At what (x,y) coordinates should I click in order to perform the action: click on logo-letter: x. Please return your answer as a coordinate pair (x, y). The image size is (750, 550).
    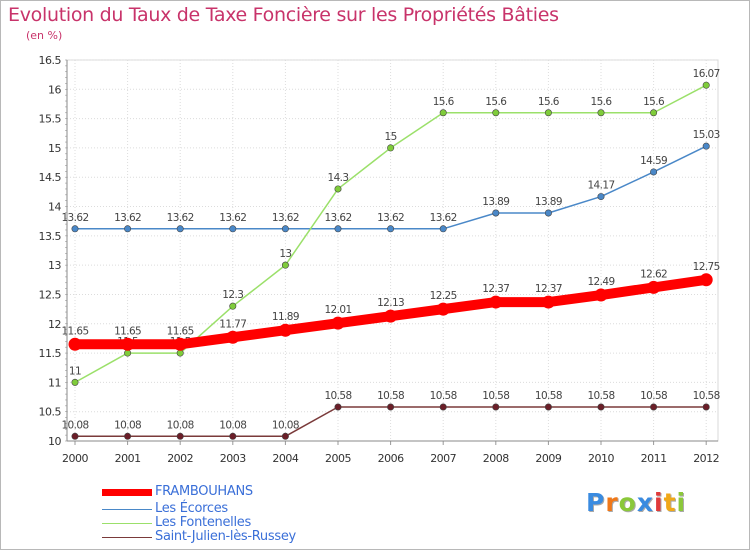
    Looking at the image, I should click on (645, 502).